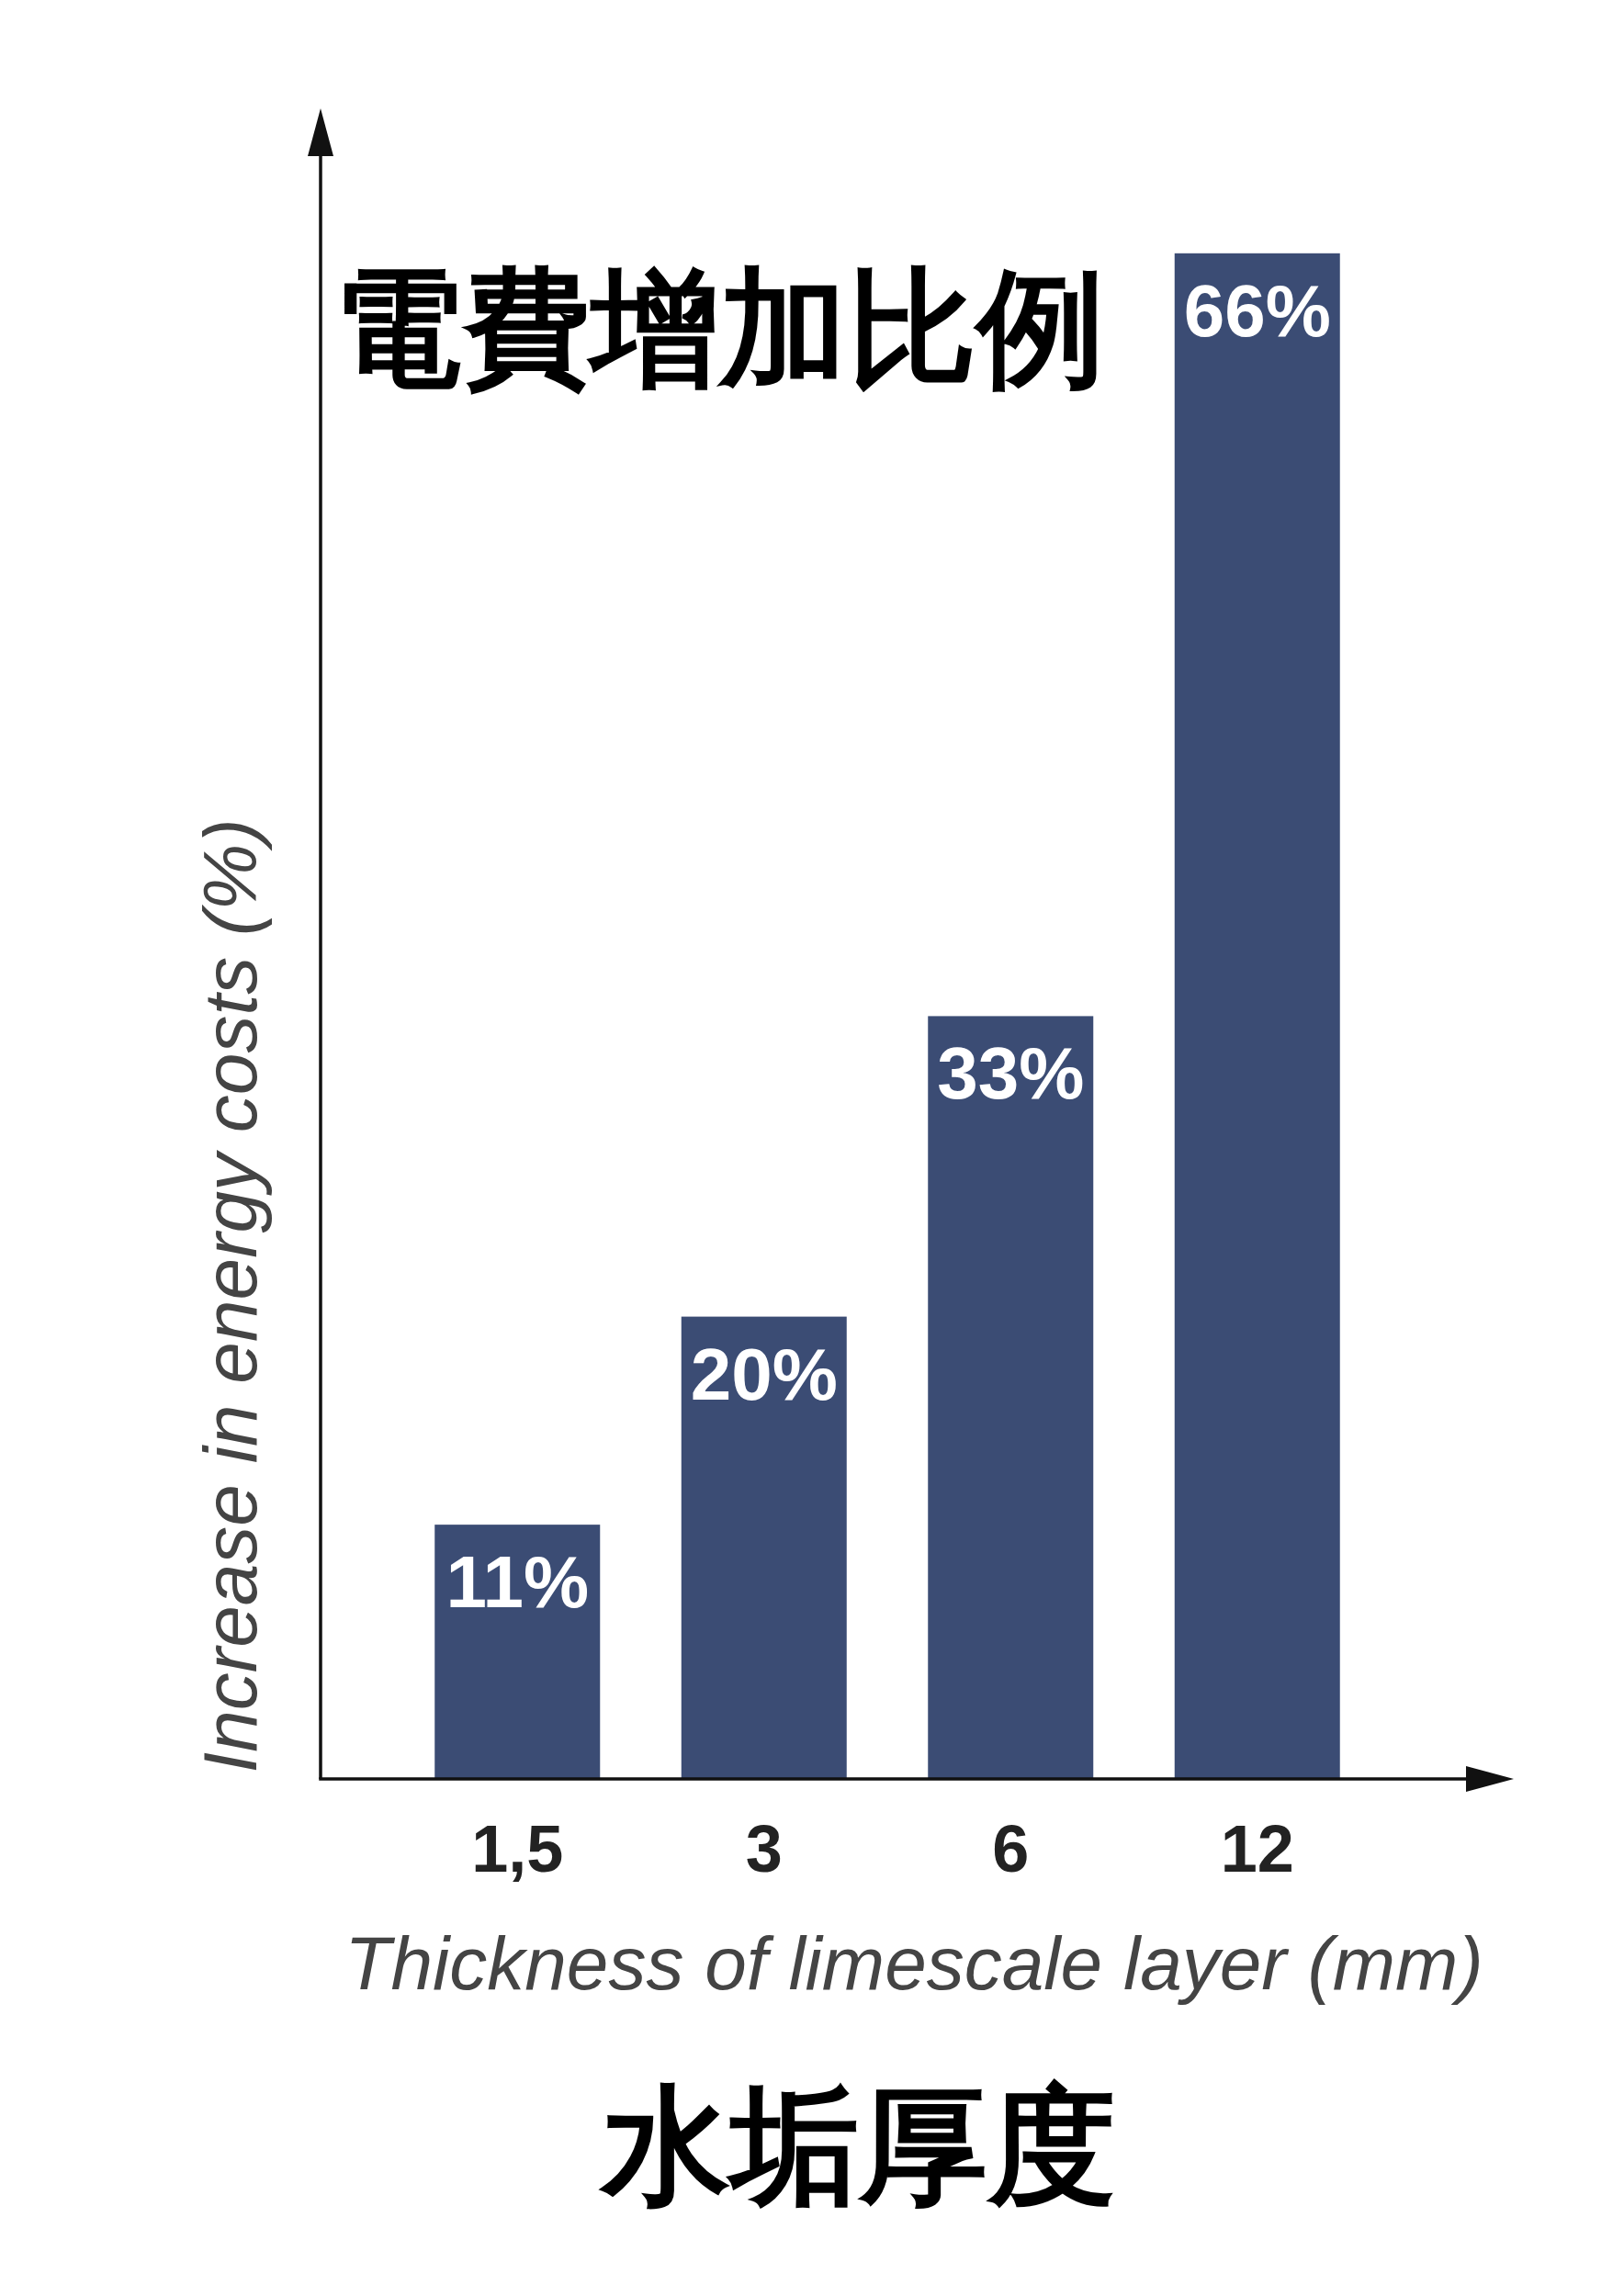 This screenshot has width=1624, height=2296. Describe the element at coordinates (857, 2146) in the screenshot. I see `text: 水垢厚度` at that location.